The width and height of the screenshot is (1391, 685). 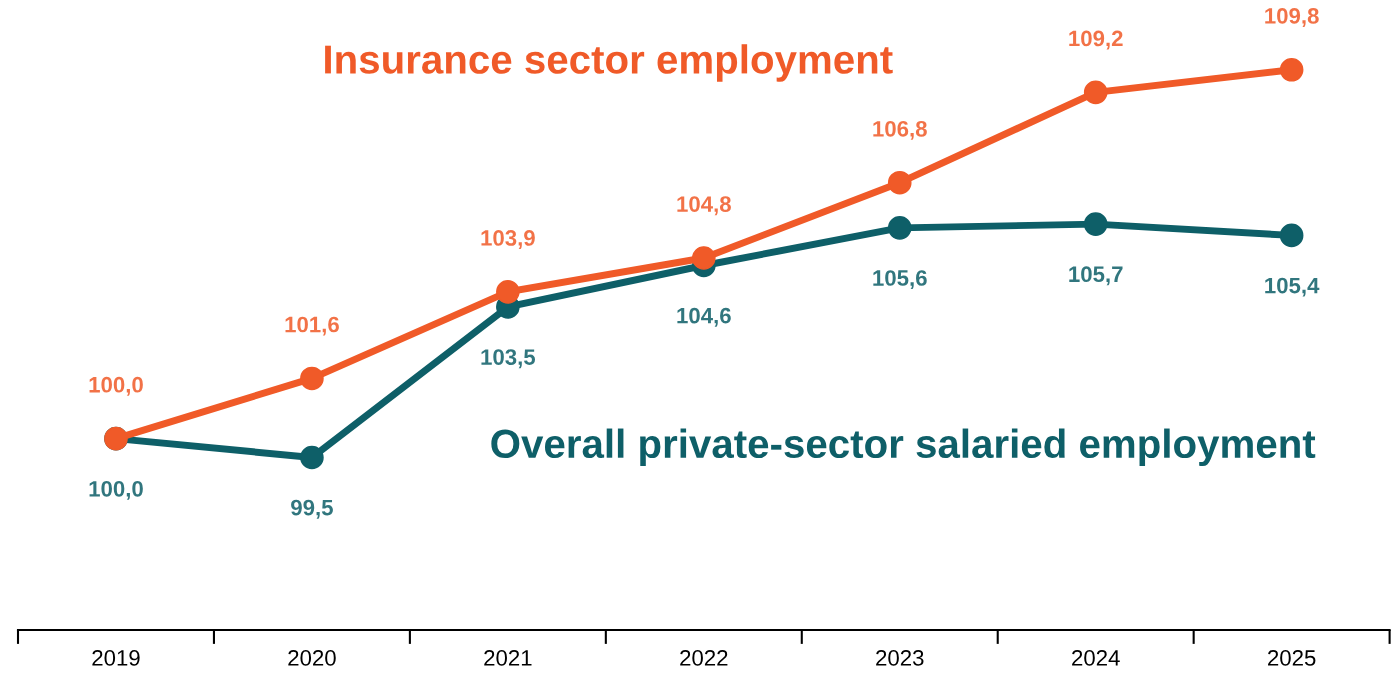 What do you see at coordinates (312, 326) in the screenshot?
I see `data-label: 101,6` at bounding box center [312, 326].